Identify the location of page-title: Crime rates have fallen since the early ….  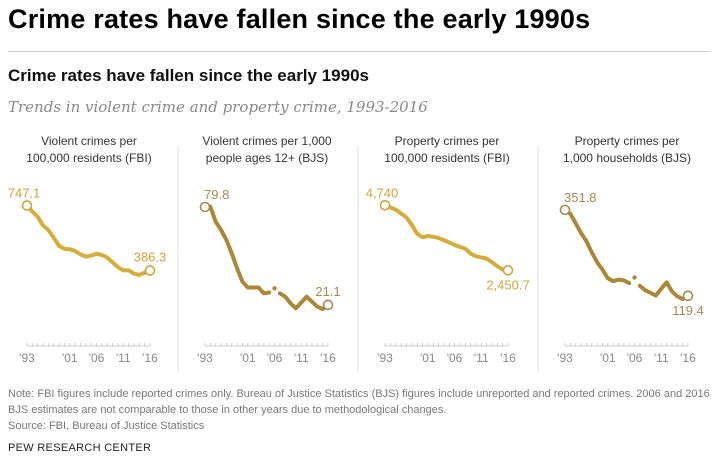
(299, 19).